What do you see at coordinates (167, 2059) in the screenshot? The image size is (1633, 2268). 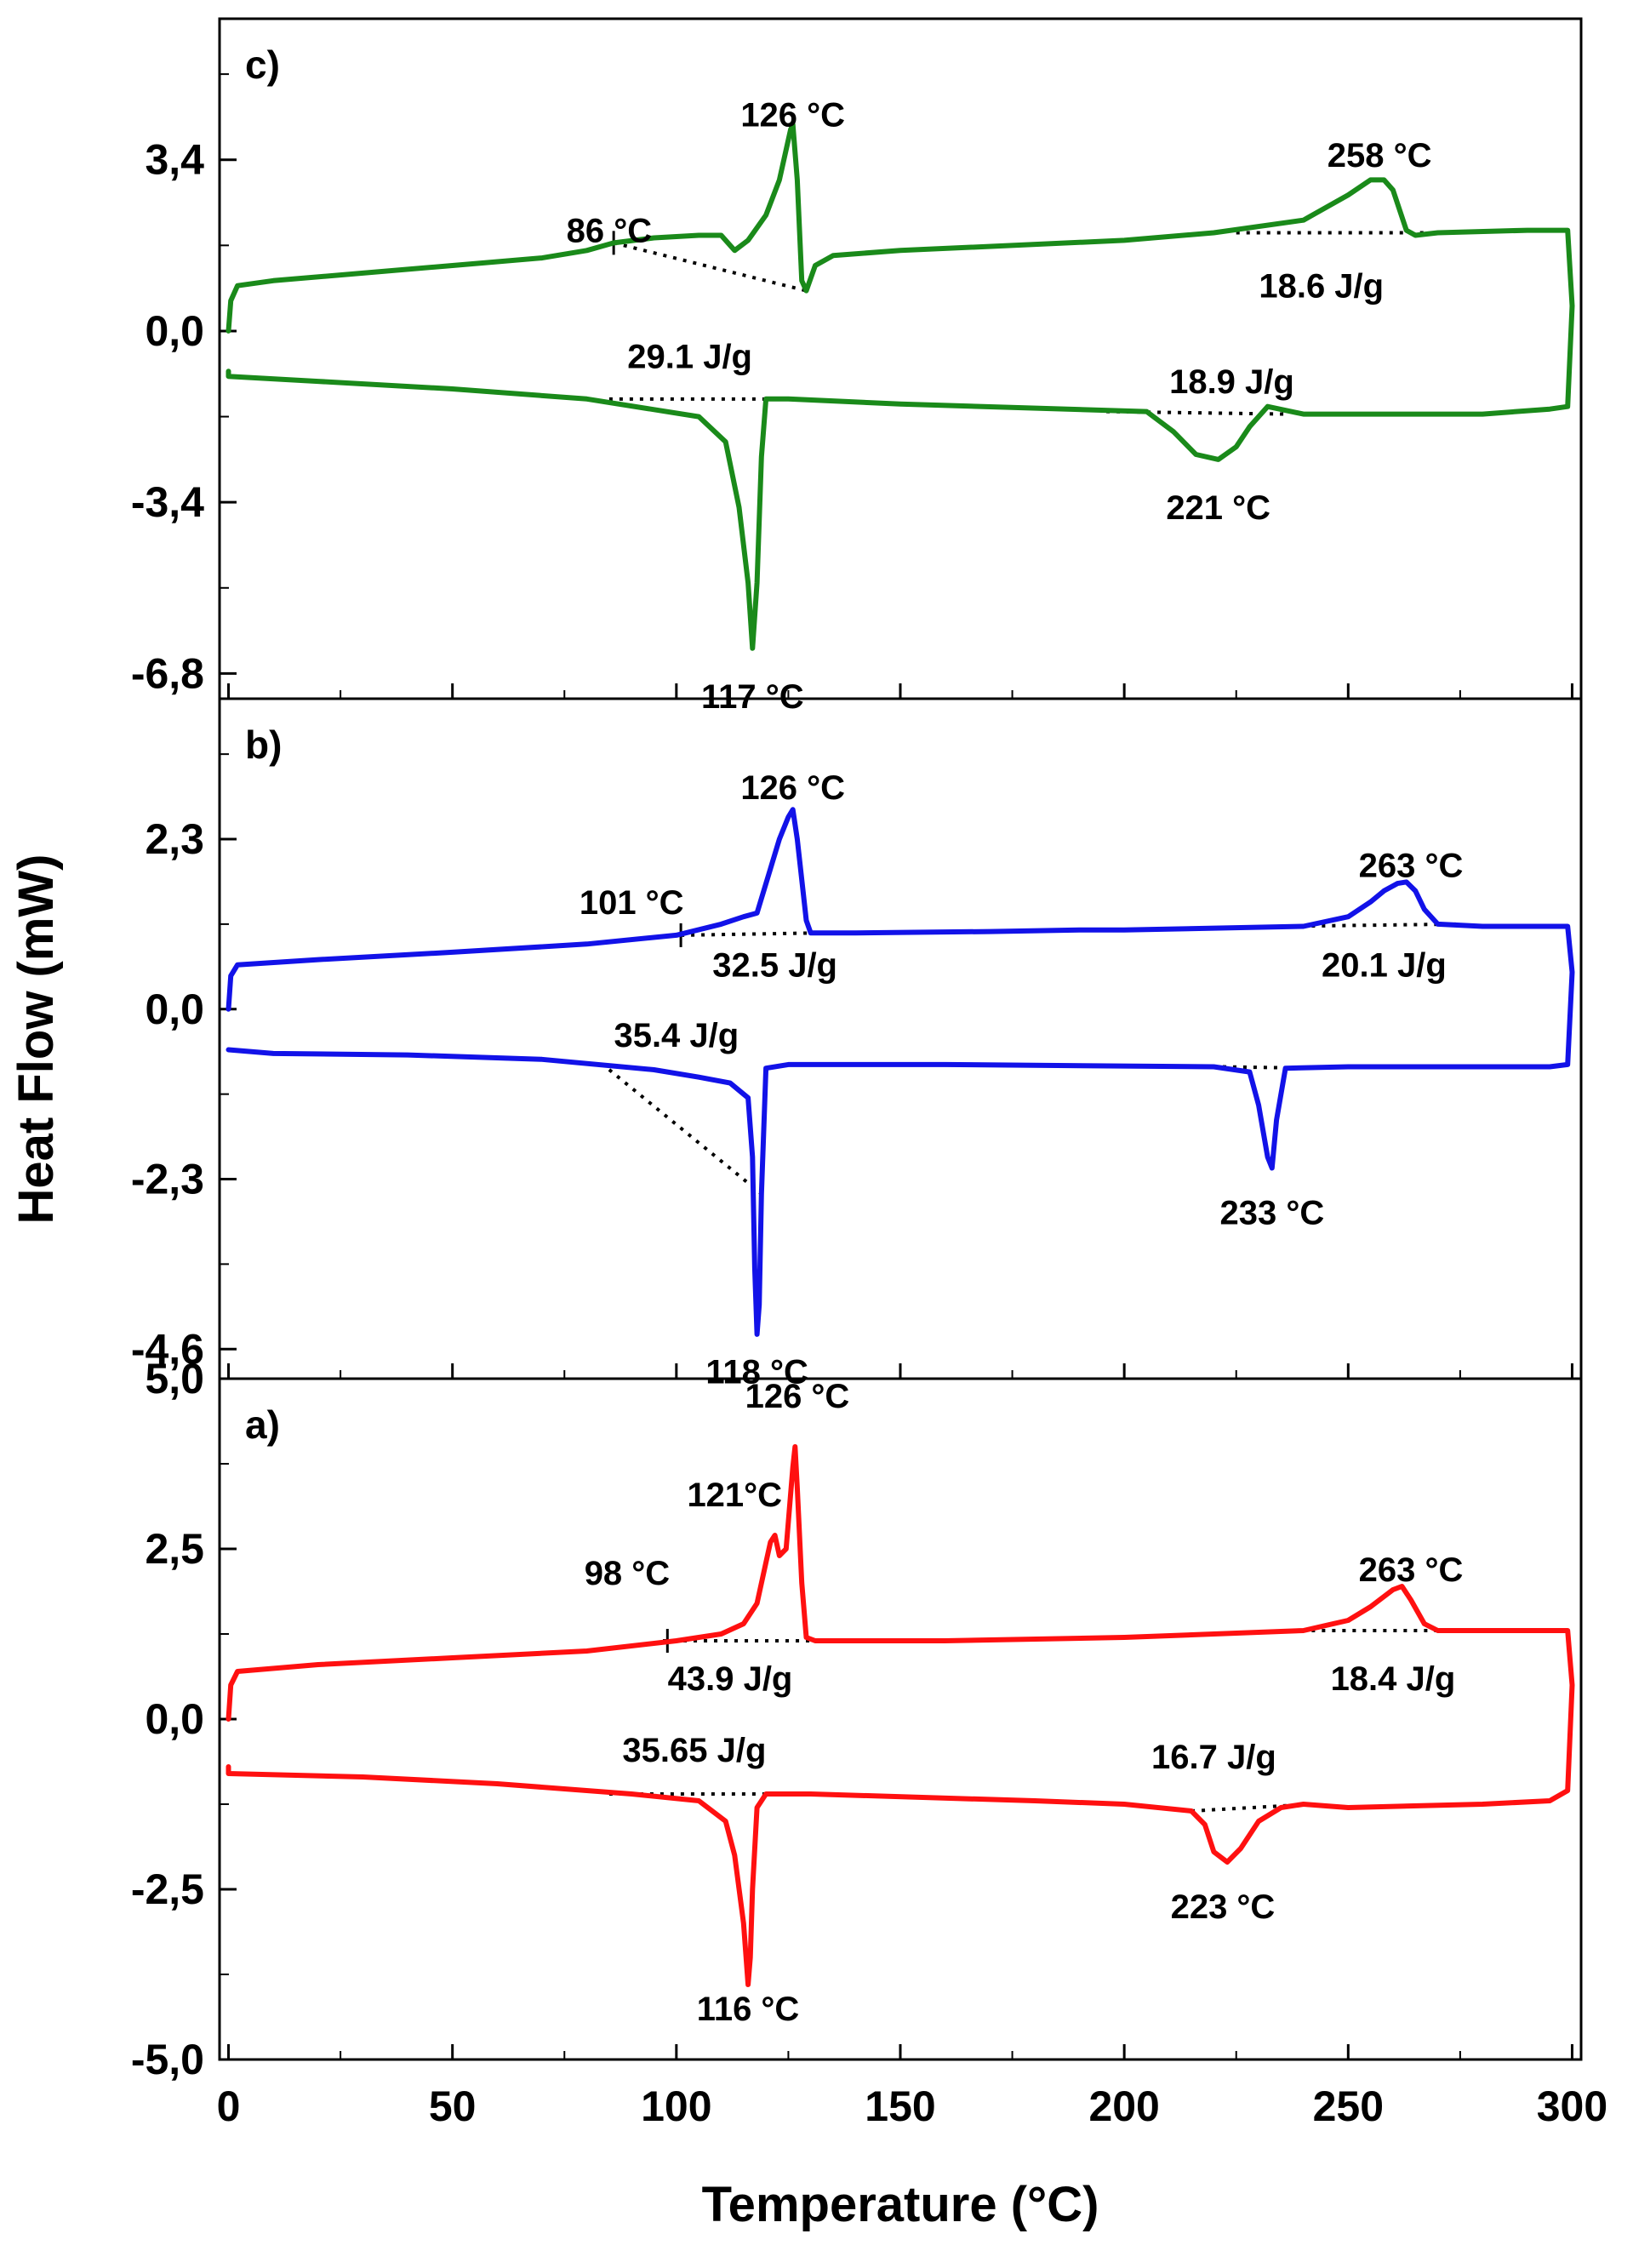 I see `y-tick-label-a: -5,0` at bounding box center [167, 2059].